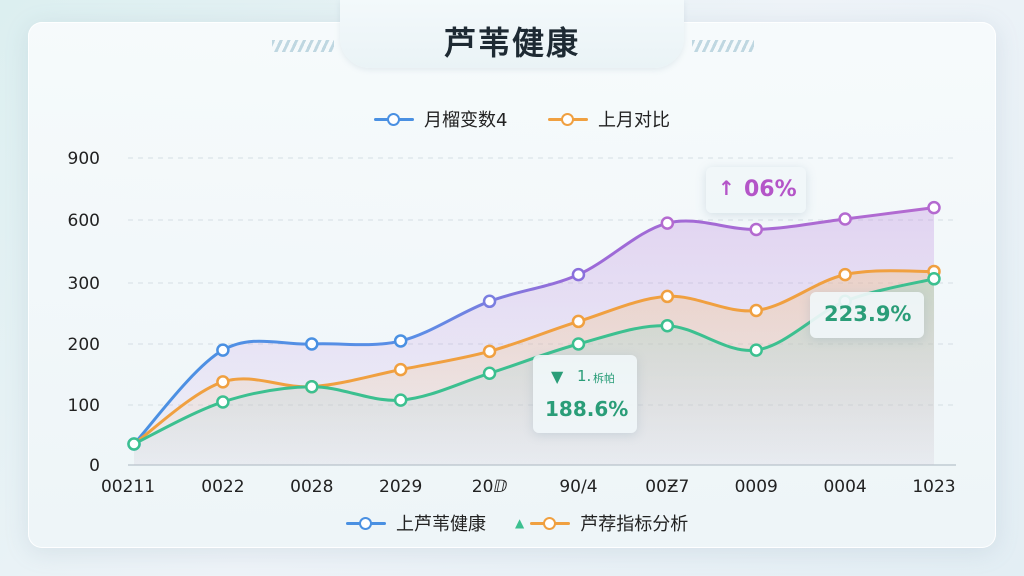 The height and width of the screenshot is (576, 1024). I want to click on x-tick-label: 00Ƶ7, so click(667, 487).